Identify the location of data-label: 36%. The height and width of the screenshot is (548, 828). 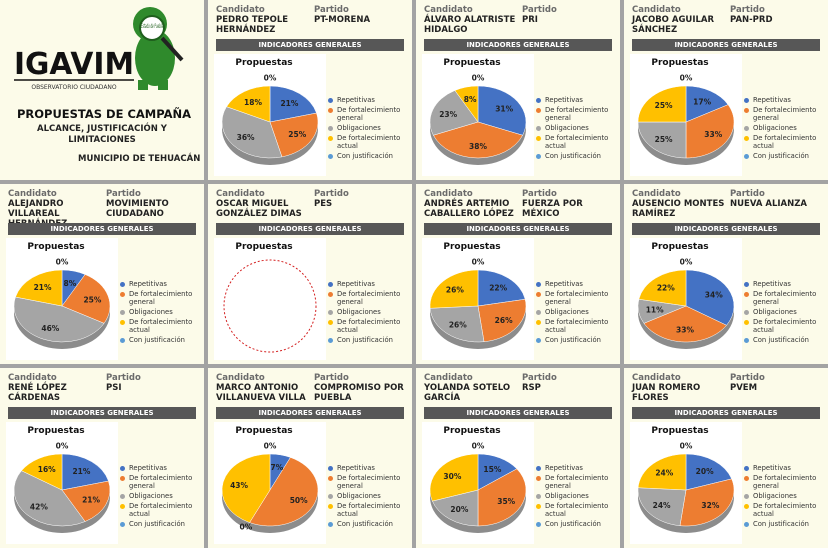
(246, 137).